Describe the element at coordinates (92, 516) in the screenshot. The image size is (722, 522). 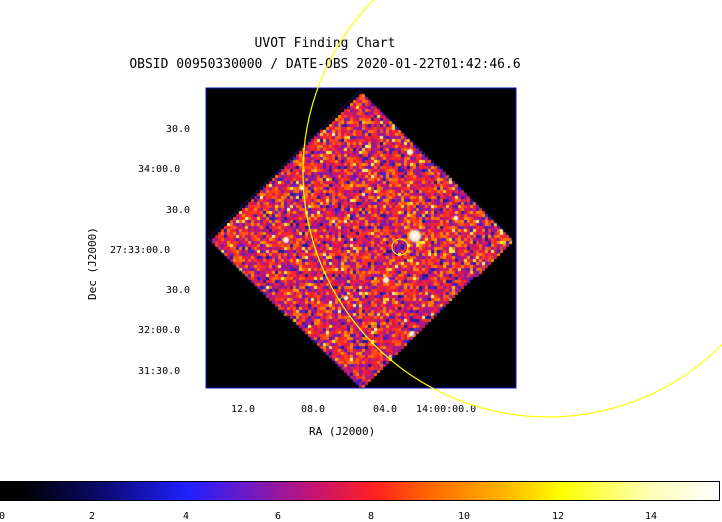
I see `colorbar-tick: 2` at that location.